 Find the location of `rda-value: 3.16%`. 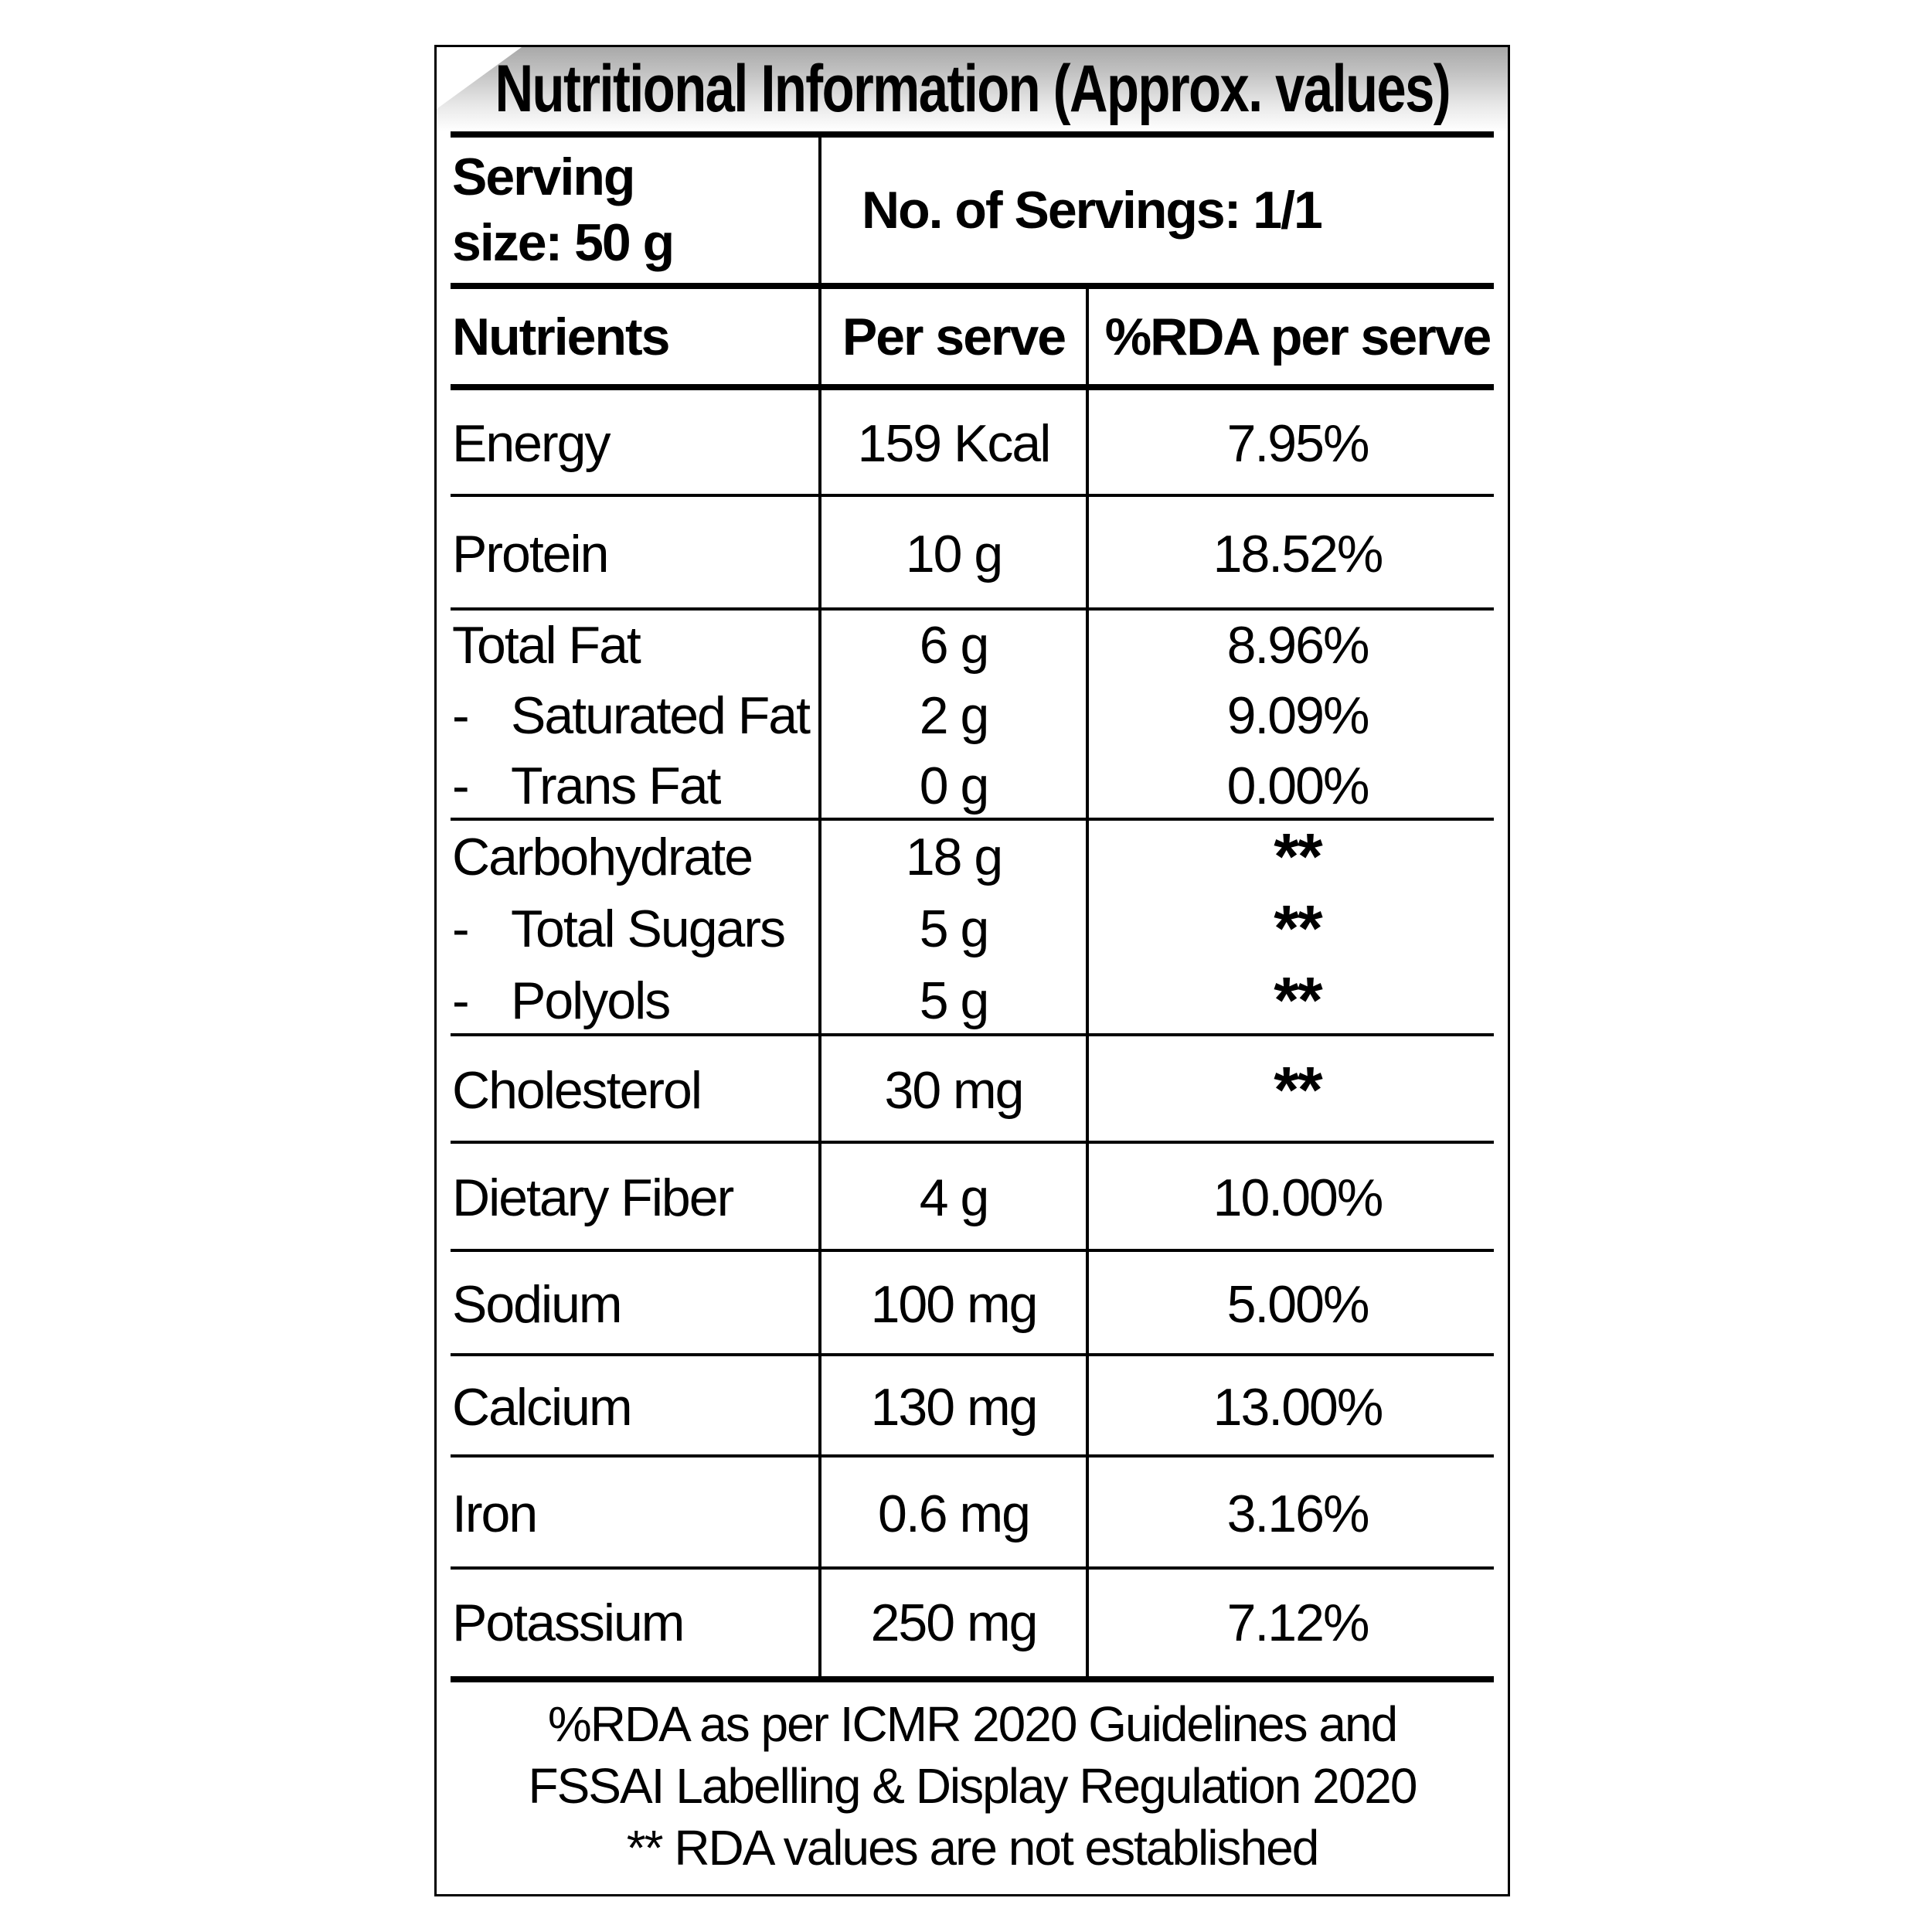

rda-value: 3.16% is located at coordinates (1298, 1513).